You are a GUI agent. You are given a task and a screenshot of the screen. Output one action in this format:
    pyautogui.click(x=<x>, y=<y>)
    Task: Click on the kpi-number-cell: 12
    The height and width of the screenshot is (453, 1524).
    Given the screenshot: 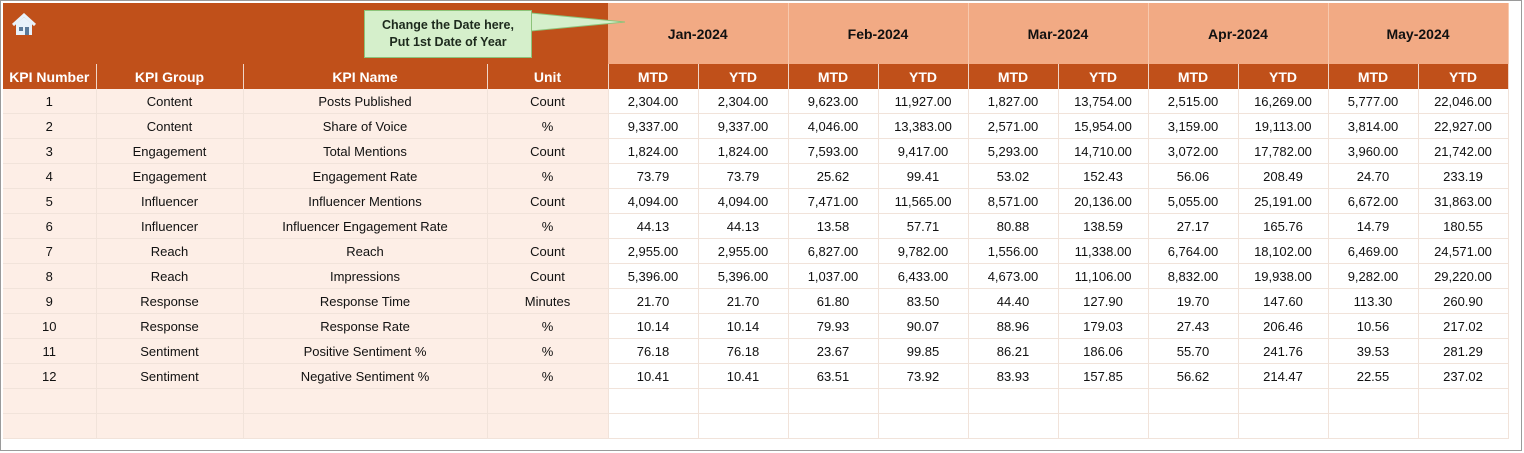 What is the action you would take?
    pyautogui.click(x=50, y=376)
    